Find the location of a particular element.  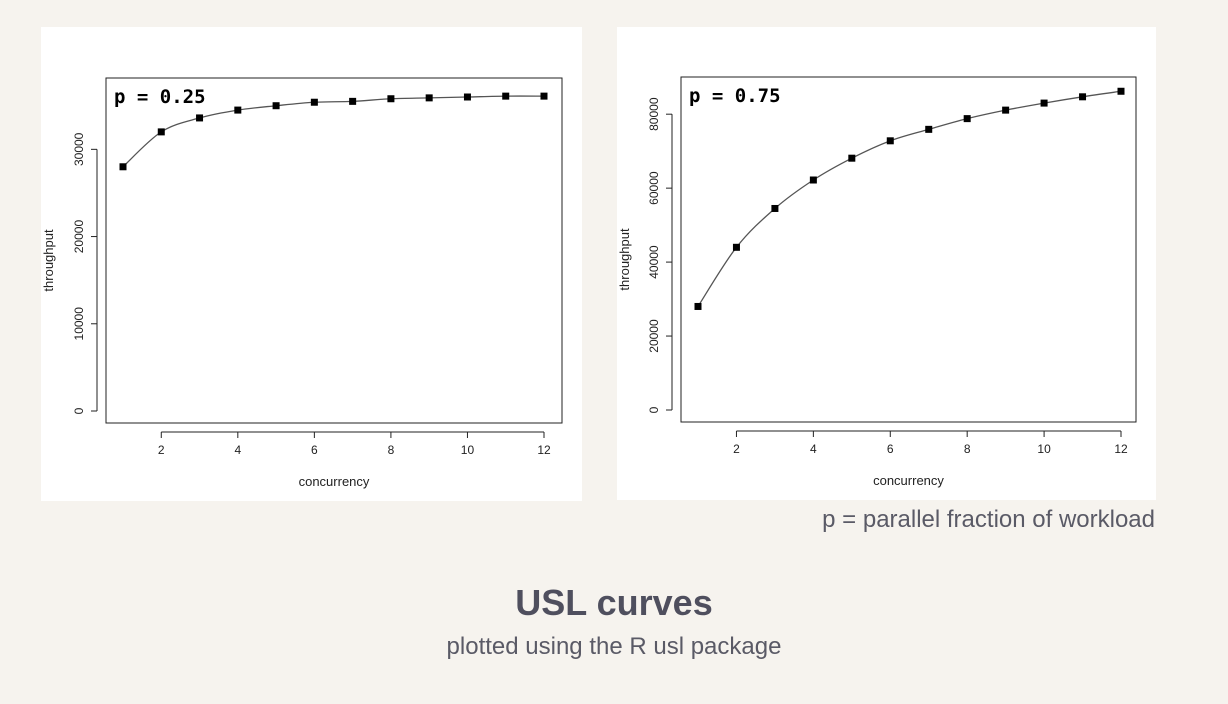

parallel-fraction-annotation: p = 0.75 is located at coordinates (735, 96).